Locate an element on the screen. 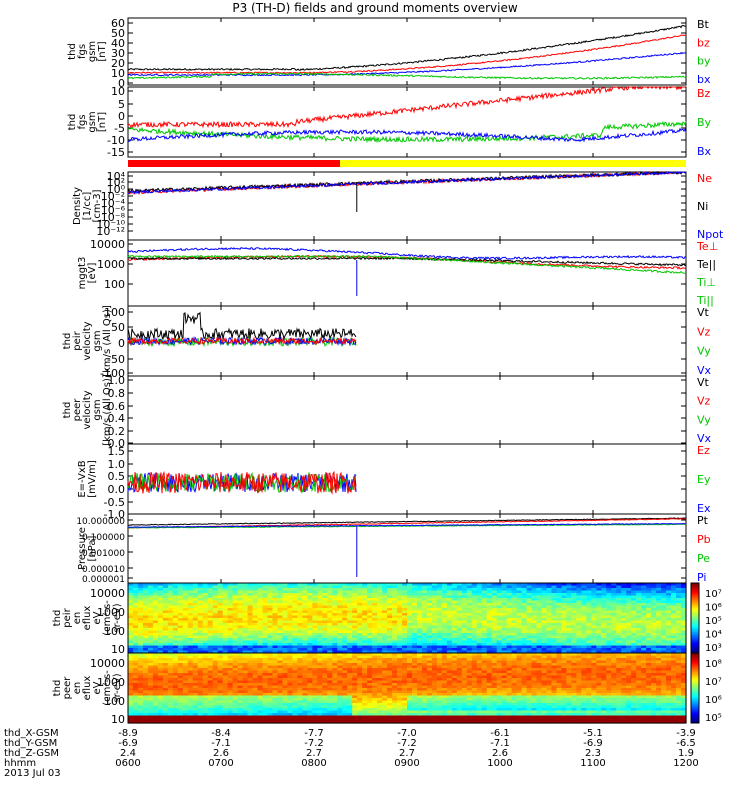 This screenshot has height=804, width=750. trace-Vt is located at coordinates (242, 326).